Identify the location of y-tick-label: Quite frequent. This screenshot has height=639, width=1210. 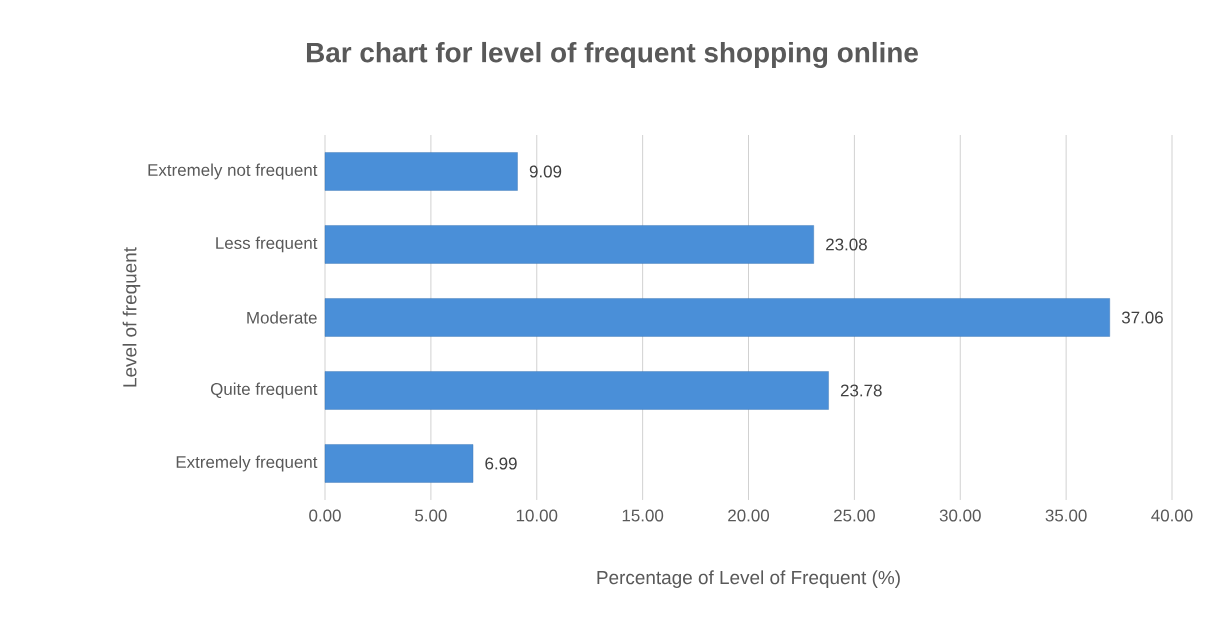
(264, 390).